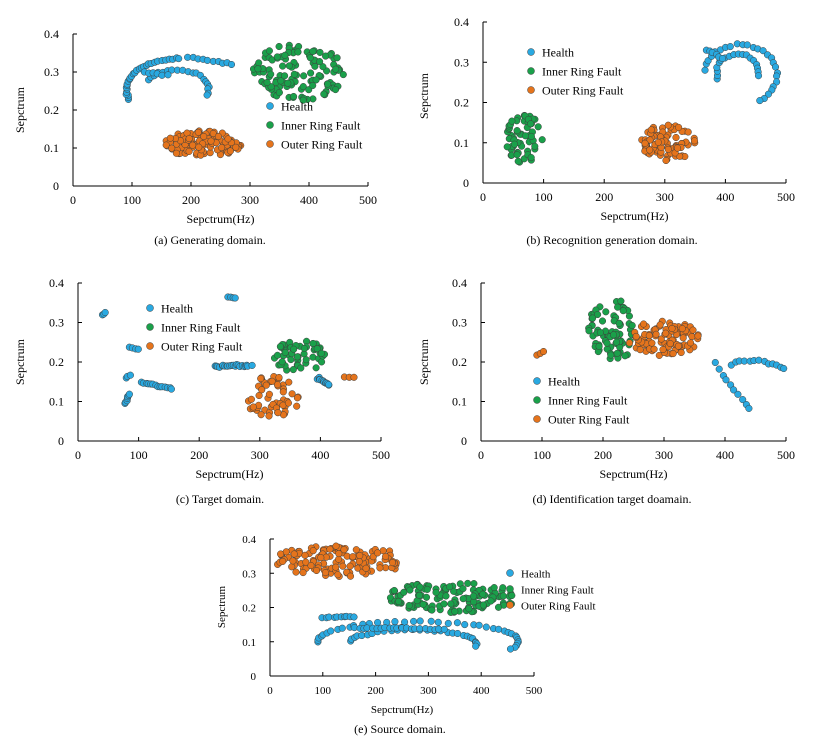  I want to click on x-tick-label: 400, so click(320, 455).